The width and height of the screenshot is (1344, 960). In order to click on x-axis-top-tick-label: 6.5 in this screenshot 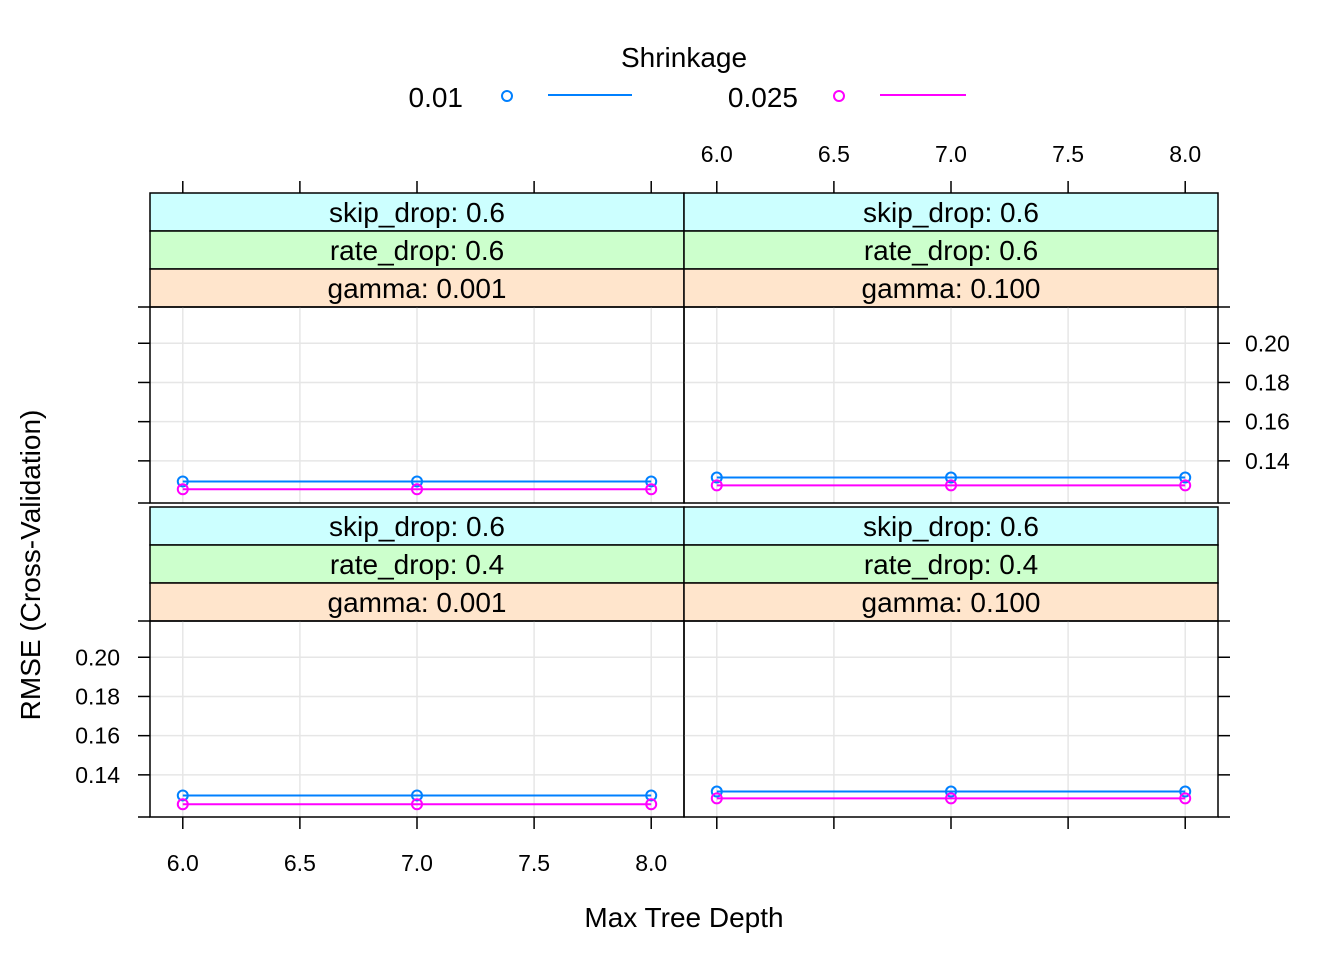, I will do `click(834, 154)`.